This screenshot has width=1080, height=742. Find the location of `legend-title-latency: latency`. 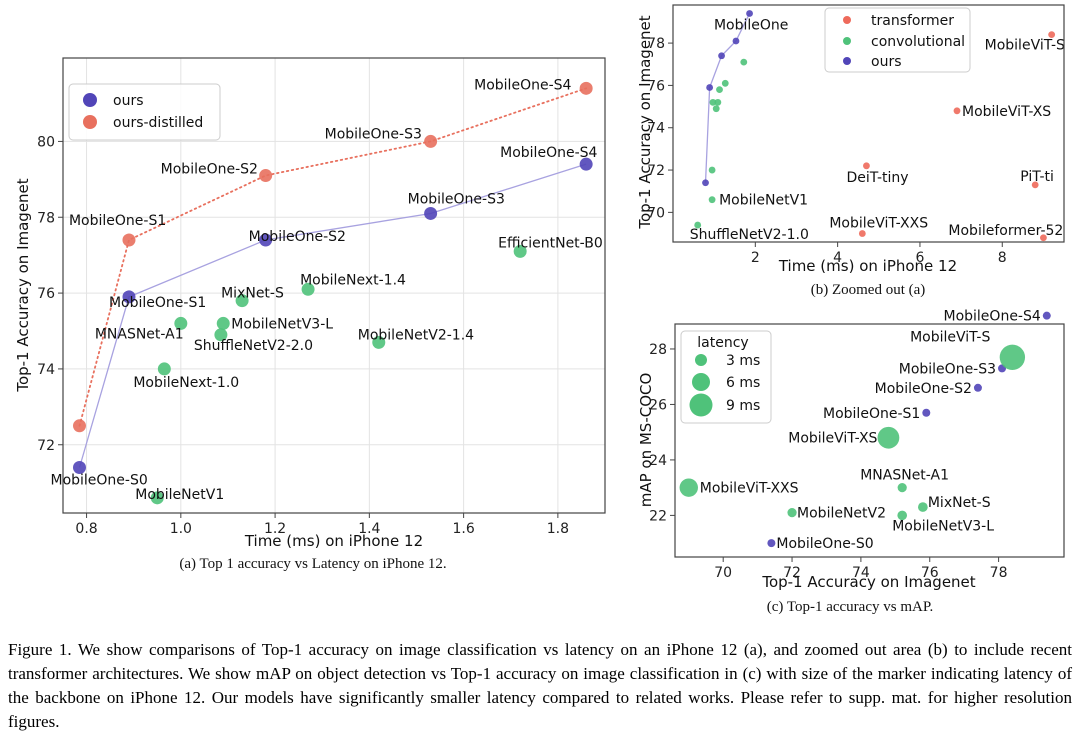

legend-title-latency: latency is located at coordinates (722, 343).